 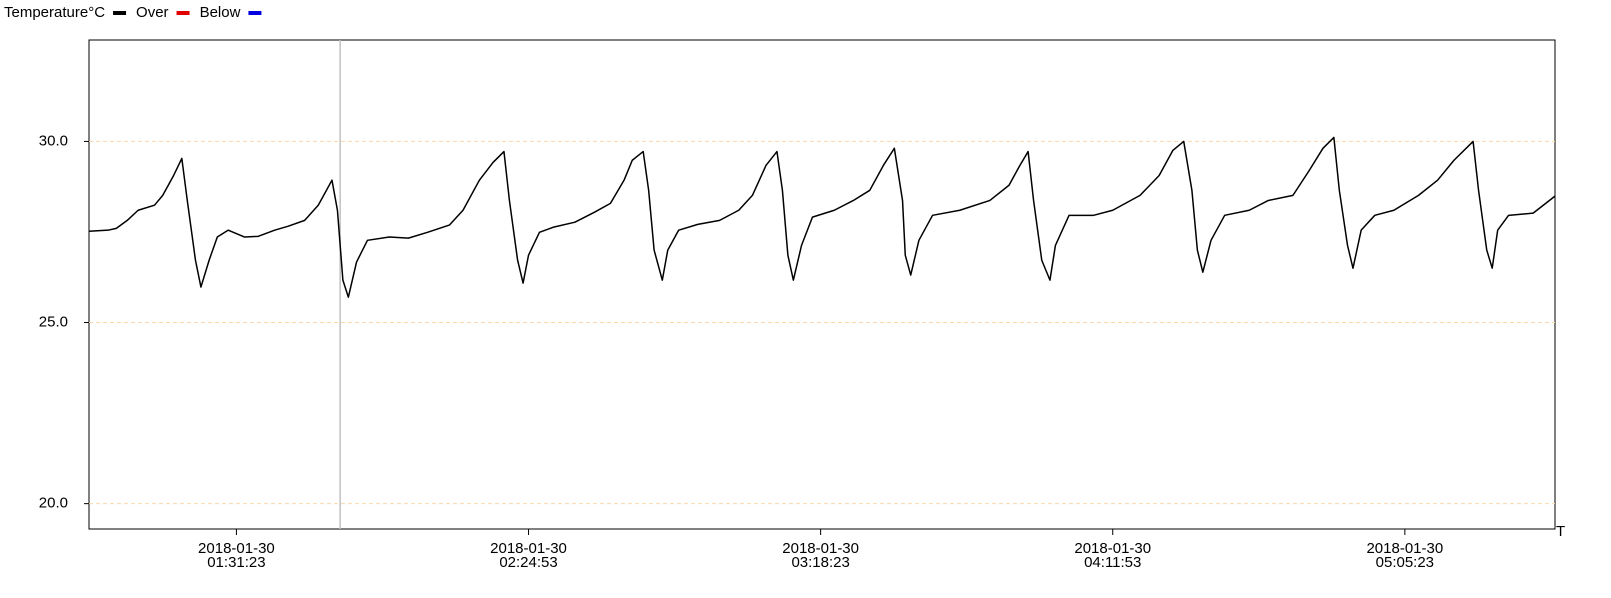 What do you see at coordinates (54, 12) in the screenshot?
I see `legend-label: Temperature°C` at bounding box center [54, 12].